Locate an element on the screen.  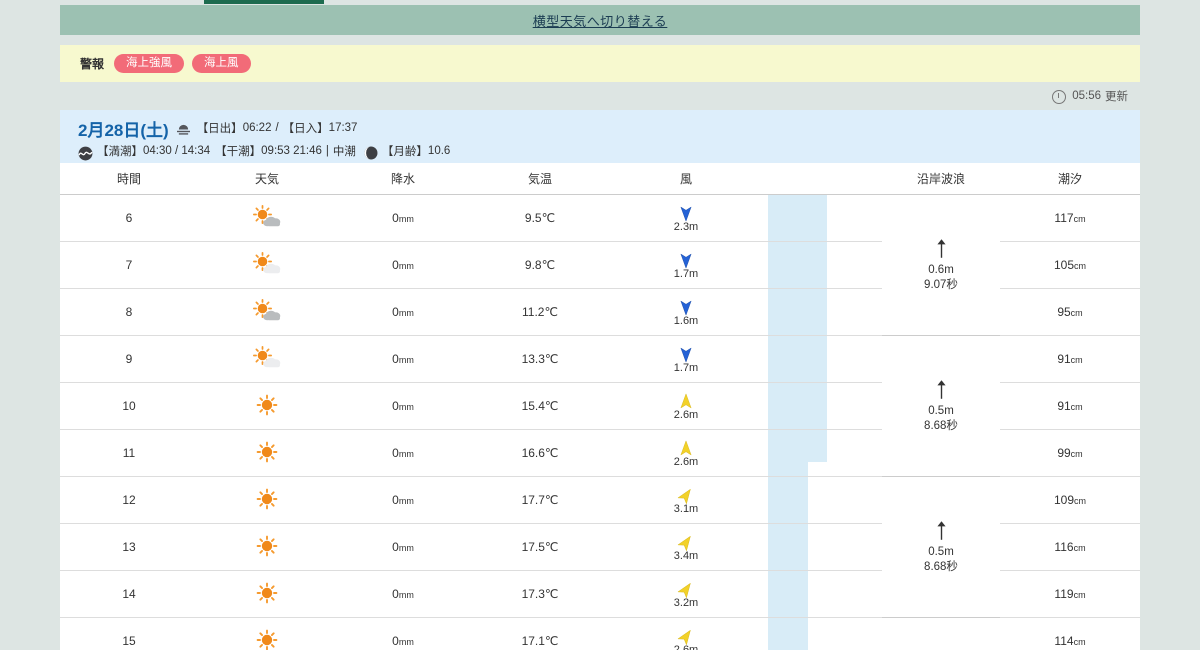
cell-time: 15 is located at coordinates (129, 633).